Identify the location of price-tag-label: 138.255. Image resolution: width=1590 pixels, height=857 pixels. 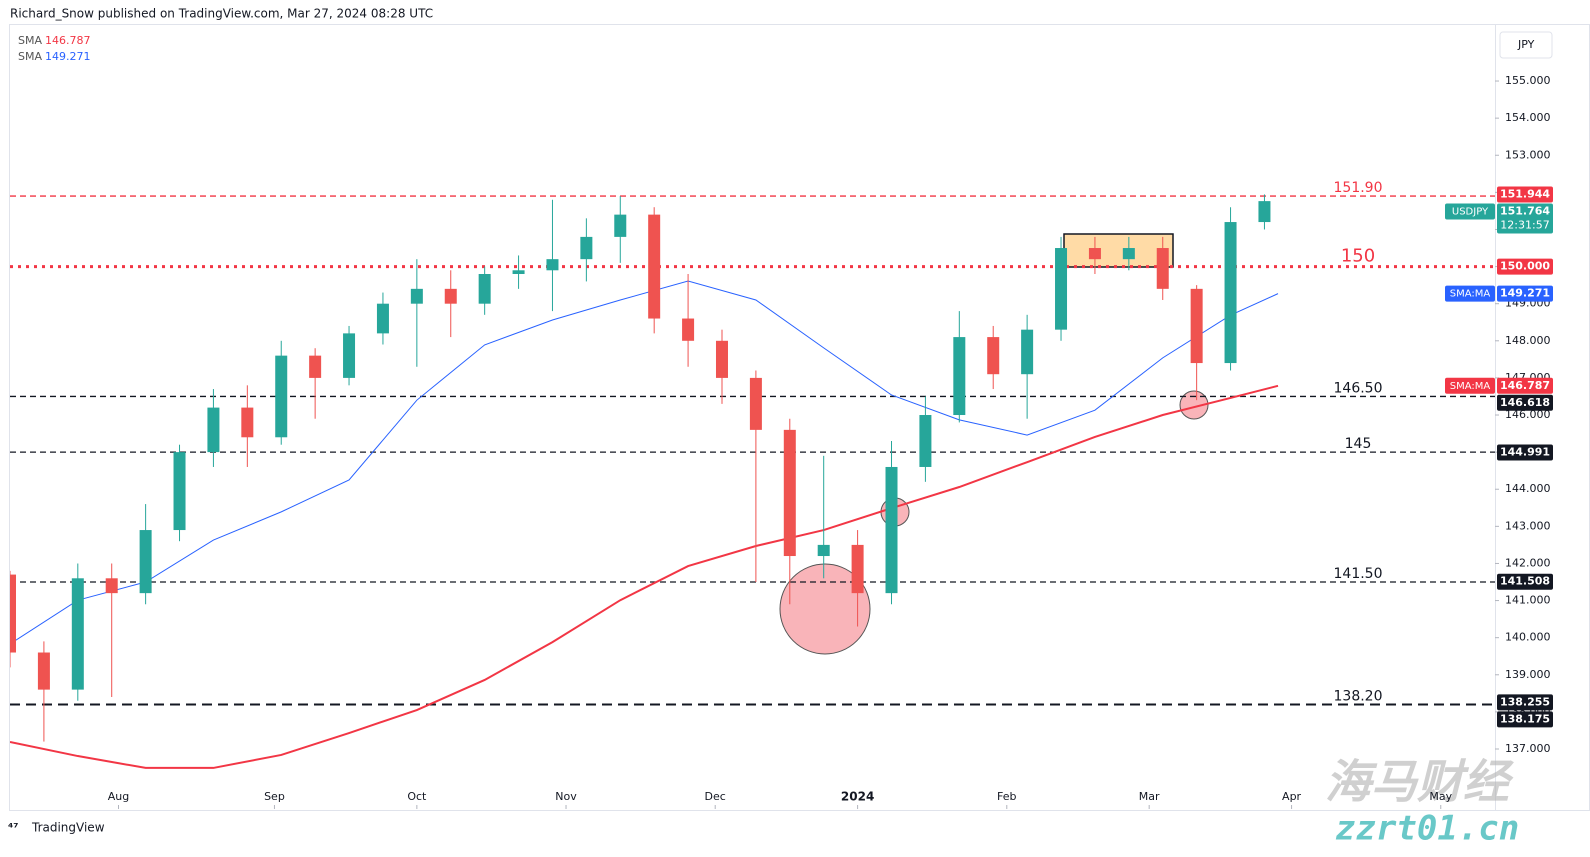
(1525, 701).